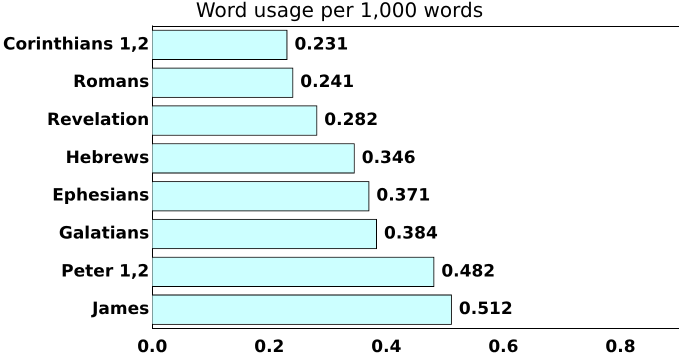 The width and height of the screenshot is (679, 363). Describe the element at coordinates (351, 120) in the screenshot. I see `data-label: 0.282` at that location.